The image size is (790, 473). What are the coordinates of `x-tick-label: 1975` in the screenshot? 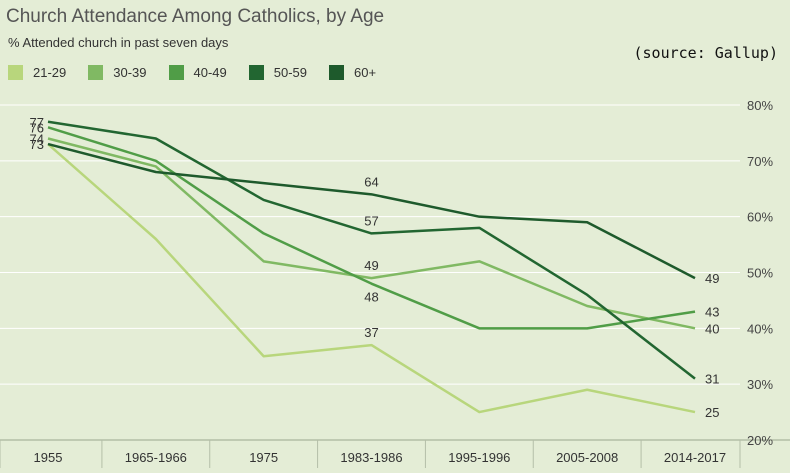 It's located at (263, 457).